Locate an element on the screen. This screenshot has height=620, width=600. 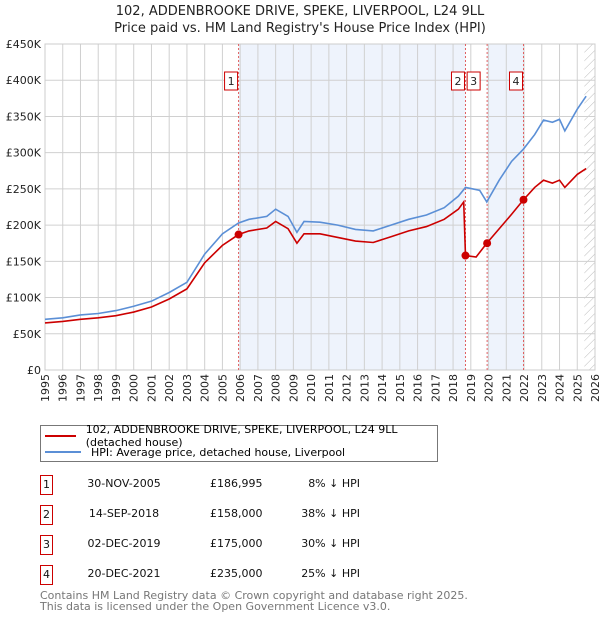
sale-hpi-diff: 30% ↓ HPI is located at coordinates (330, 543).